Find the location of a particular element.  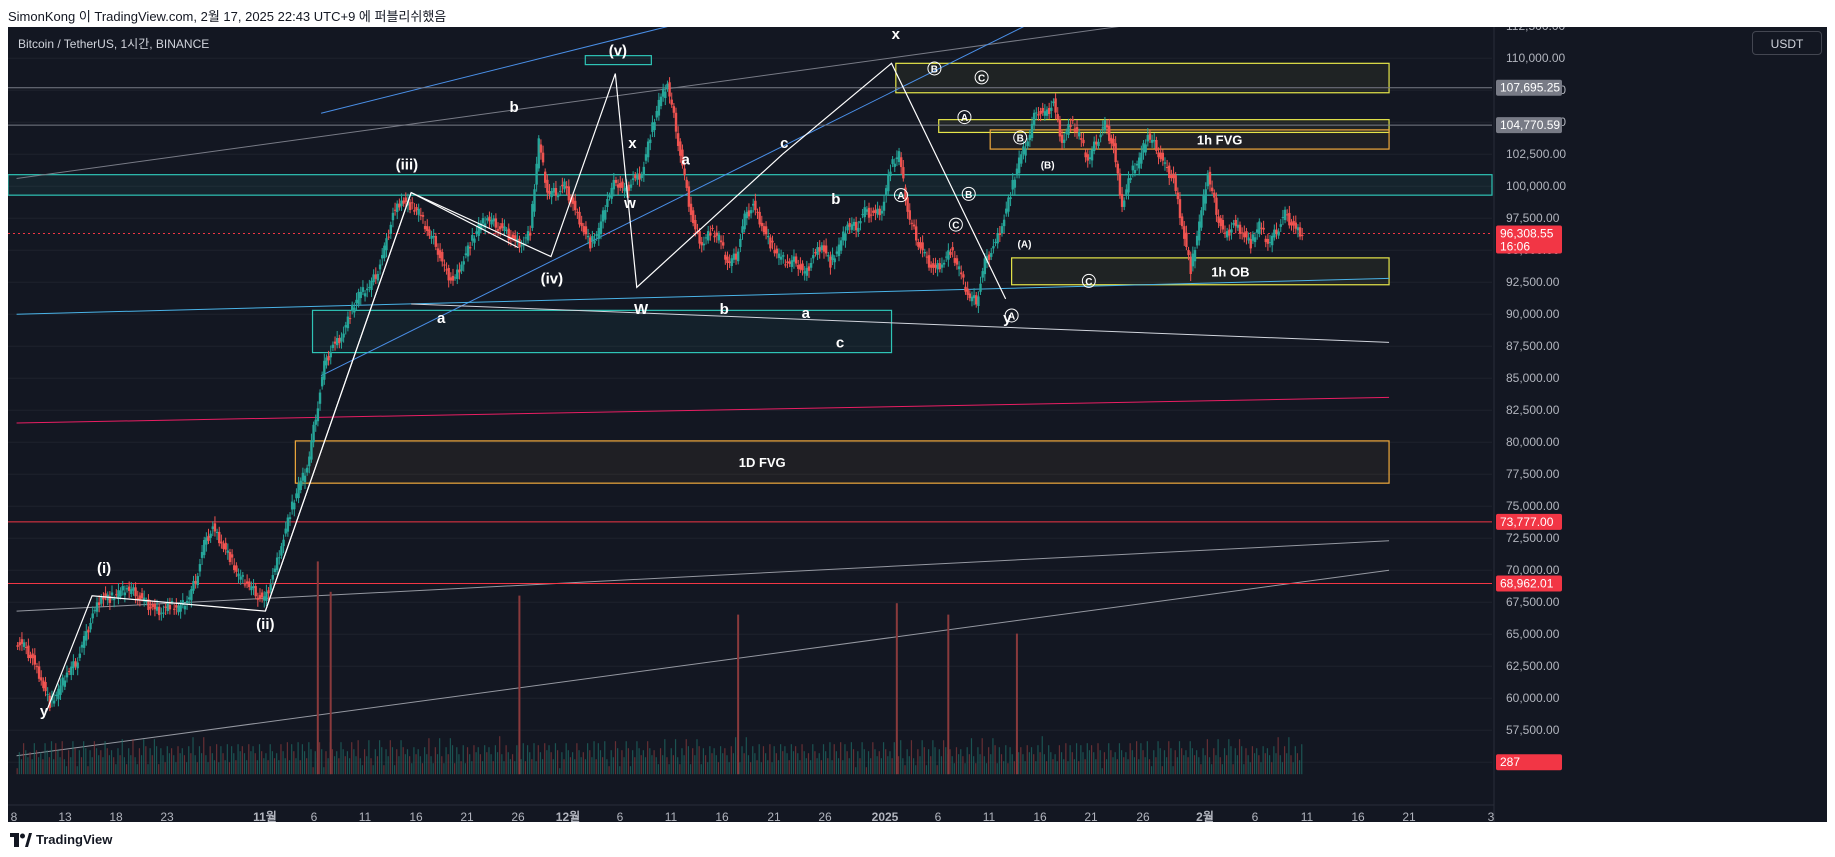

circled-label-6: B is located at coordinates (1020, 139).